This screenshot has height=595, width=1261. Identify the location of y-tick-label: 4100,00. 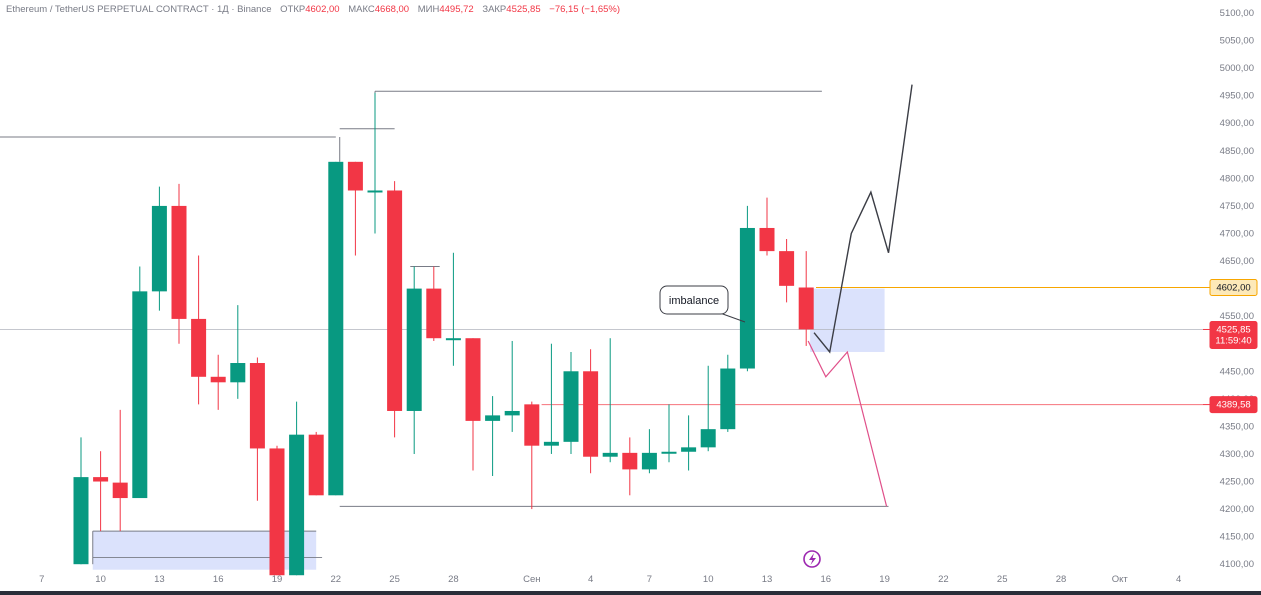
(1237, 564).